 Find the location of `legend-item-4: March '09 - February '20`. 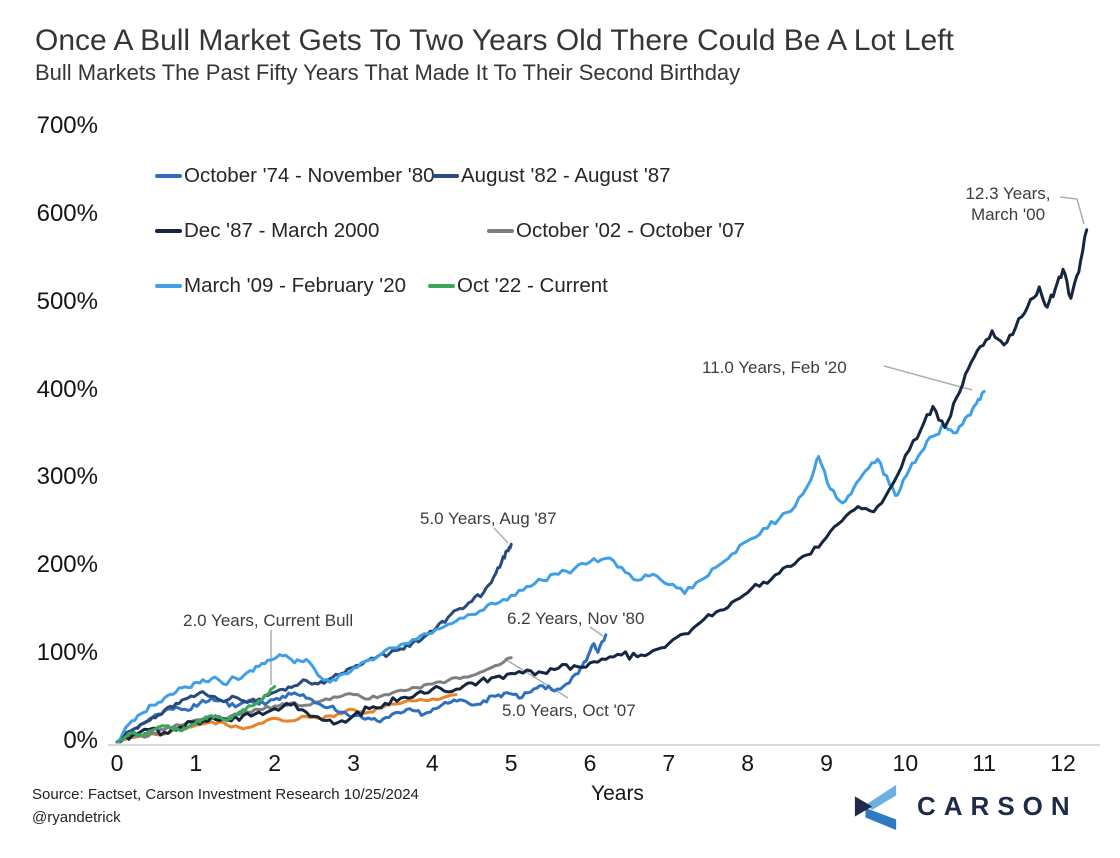

legend-item-4: March '09 - February '20 is located at coordinates (280, 286).